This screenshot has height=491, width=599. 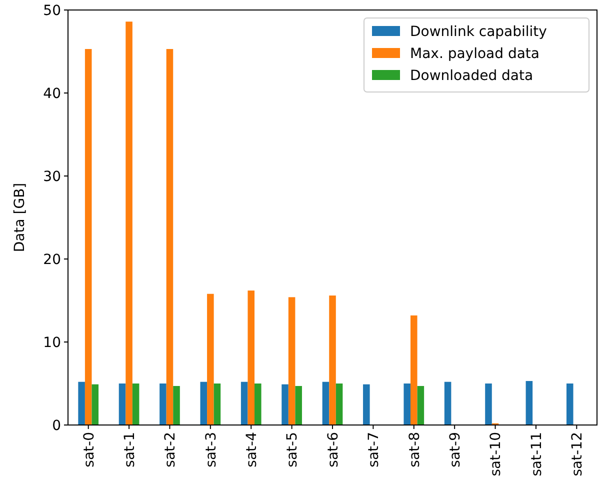 What do you see at coordinates (52, 10) in the screenshot?
I see `y-tick-label: 50` at bounding box center [52, 10].